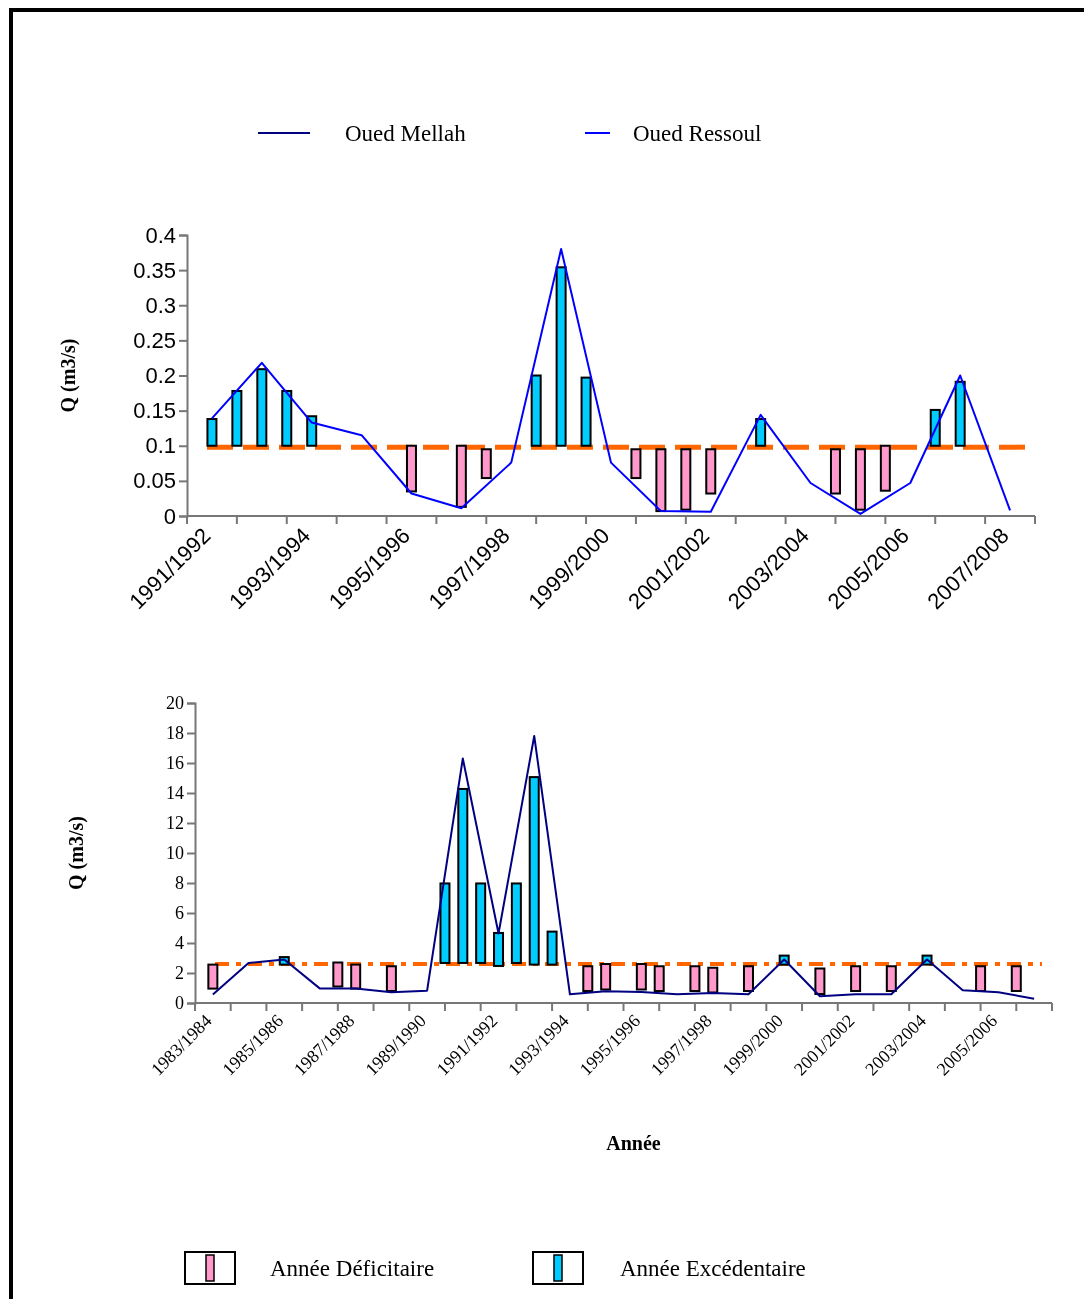 The width and height of the screenshot is (1084, 1299). Describe the element at coordinates (352, 1268) in the screenshot. I see `legend-label: Année Déficitaire` at that location.